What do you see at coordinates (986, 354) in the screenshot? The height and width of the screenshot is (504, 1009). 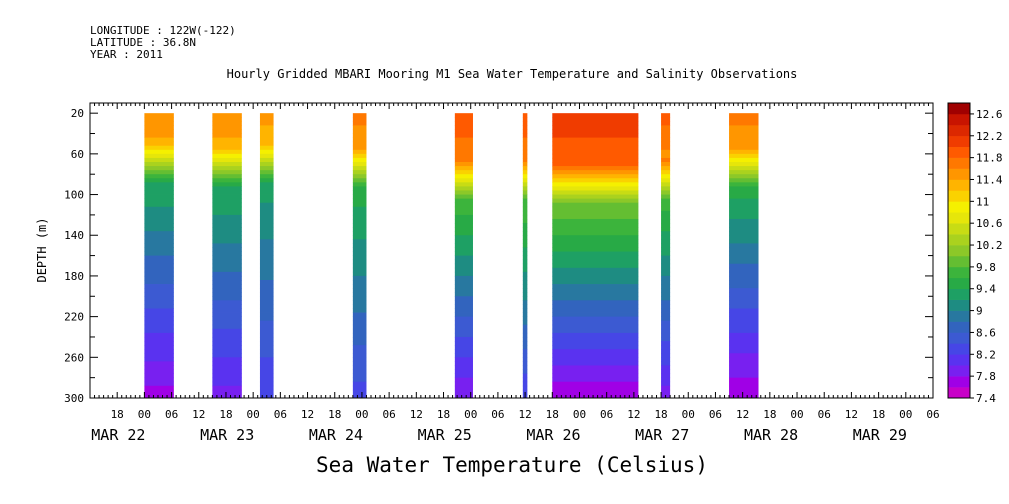 I see `colorbar-label: 8.2` at bounding box center [986, 354].